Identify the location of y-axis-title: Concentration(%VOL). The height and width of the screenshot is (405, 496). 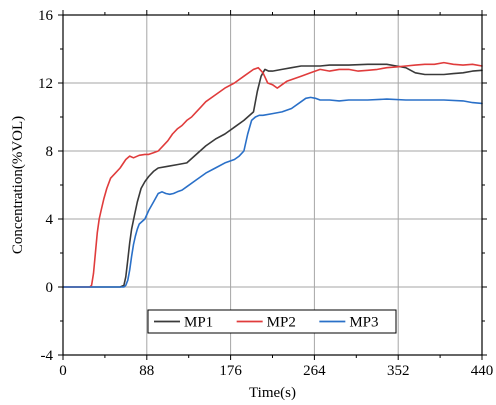
(18, 185).